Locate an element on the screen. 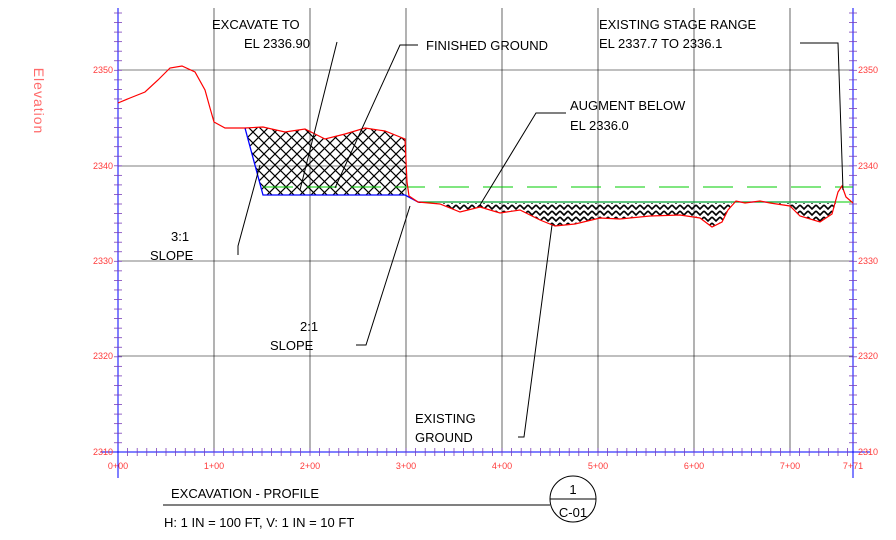  station-label-1: 1+00 is located at coordinates (214, 466).